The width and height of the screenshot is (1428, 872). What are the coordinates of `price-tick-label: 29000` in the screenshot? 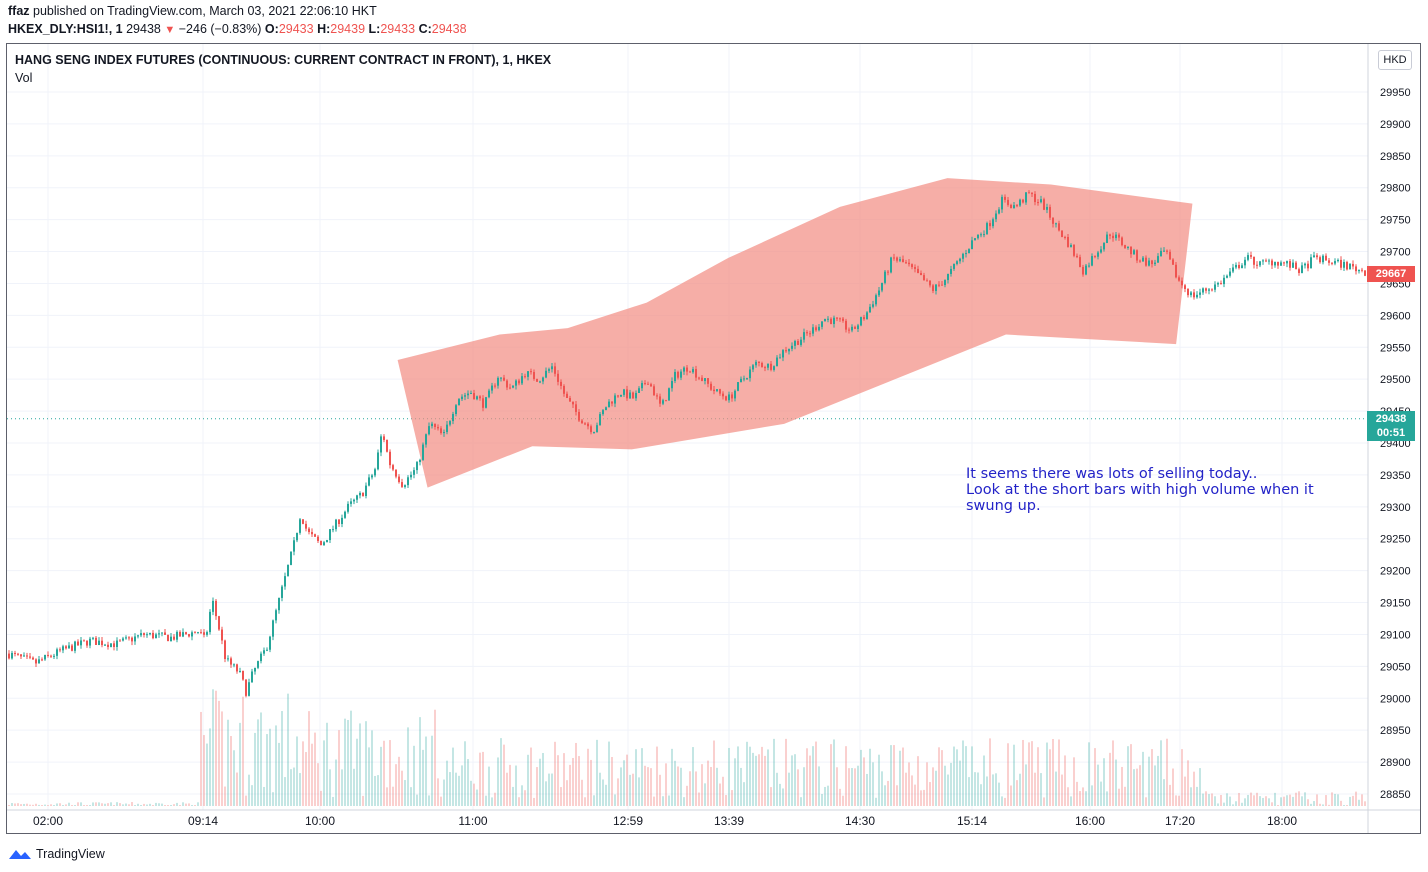 It's located at (1395, 699).